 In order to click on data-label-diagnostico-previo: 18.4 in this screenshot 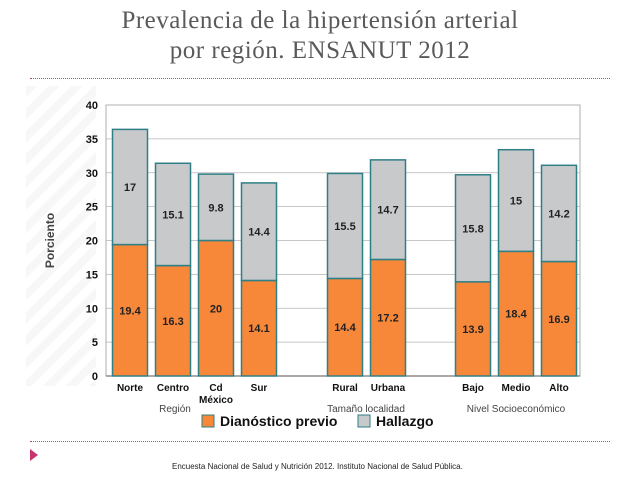, I will do `click(516, 315)`.